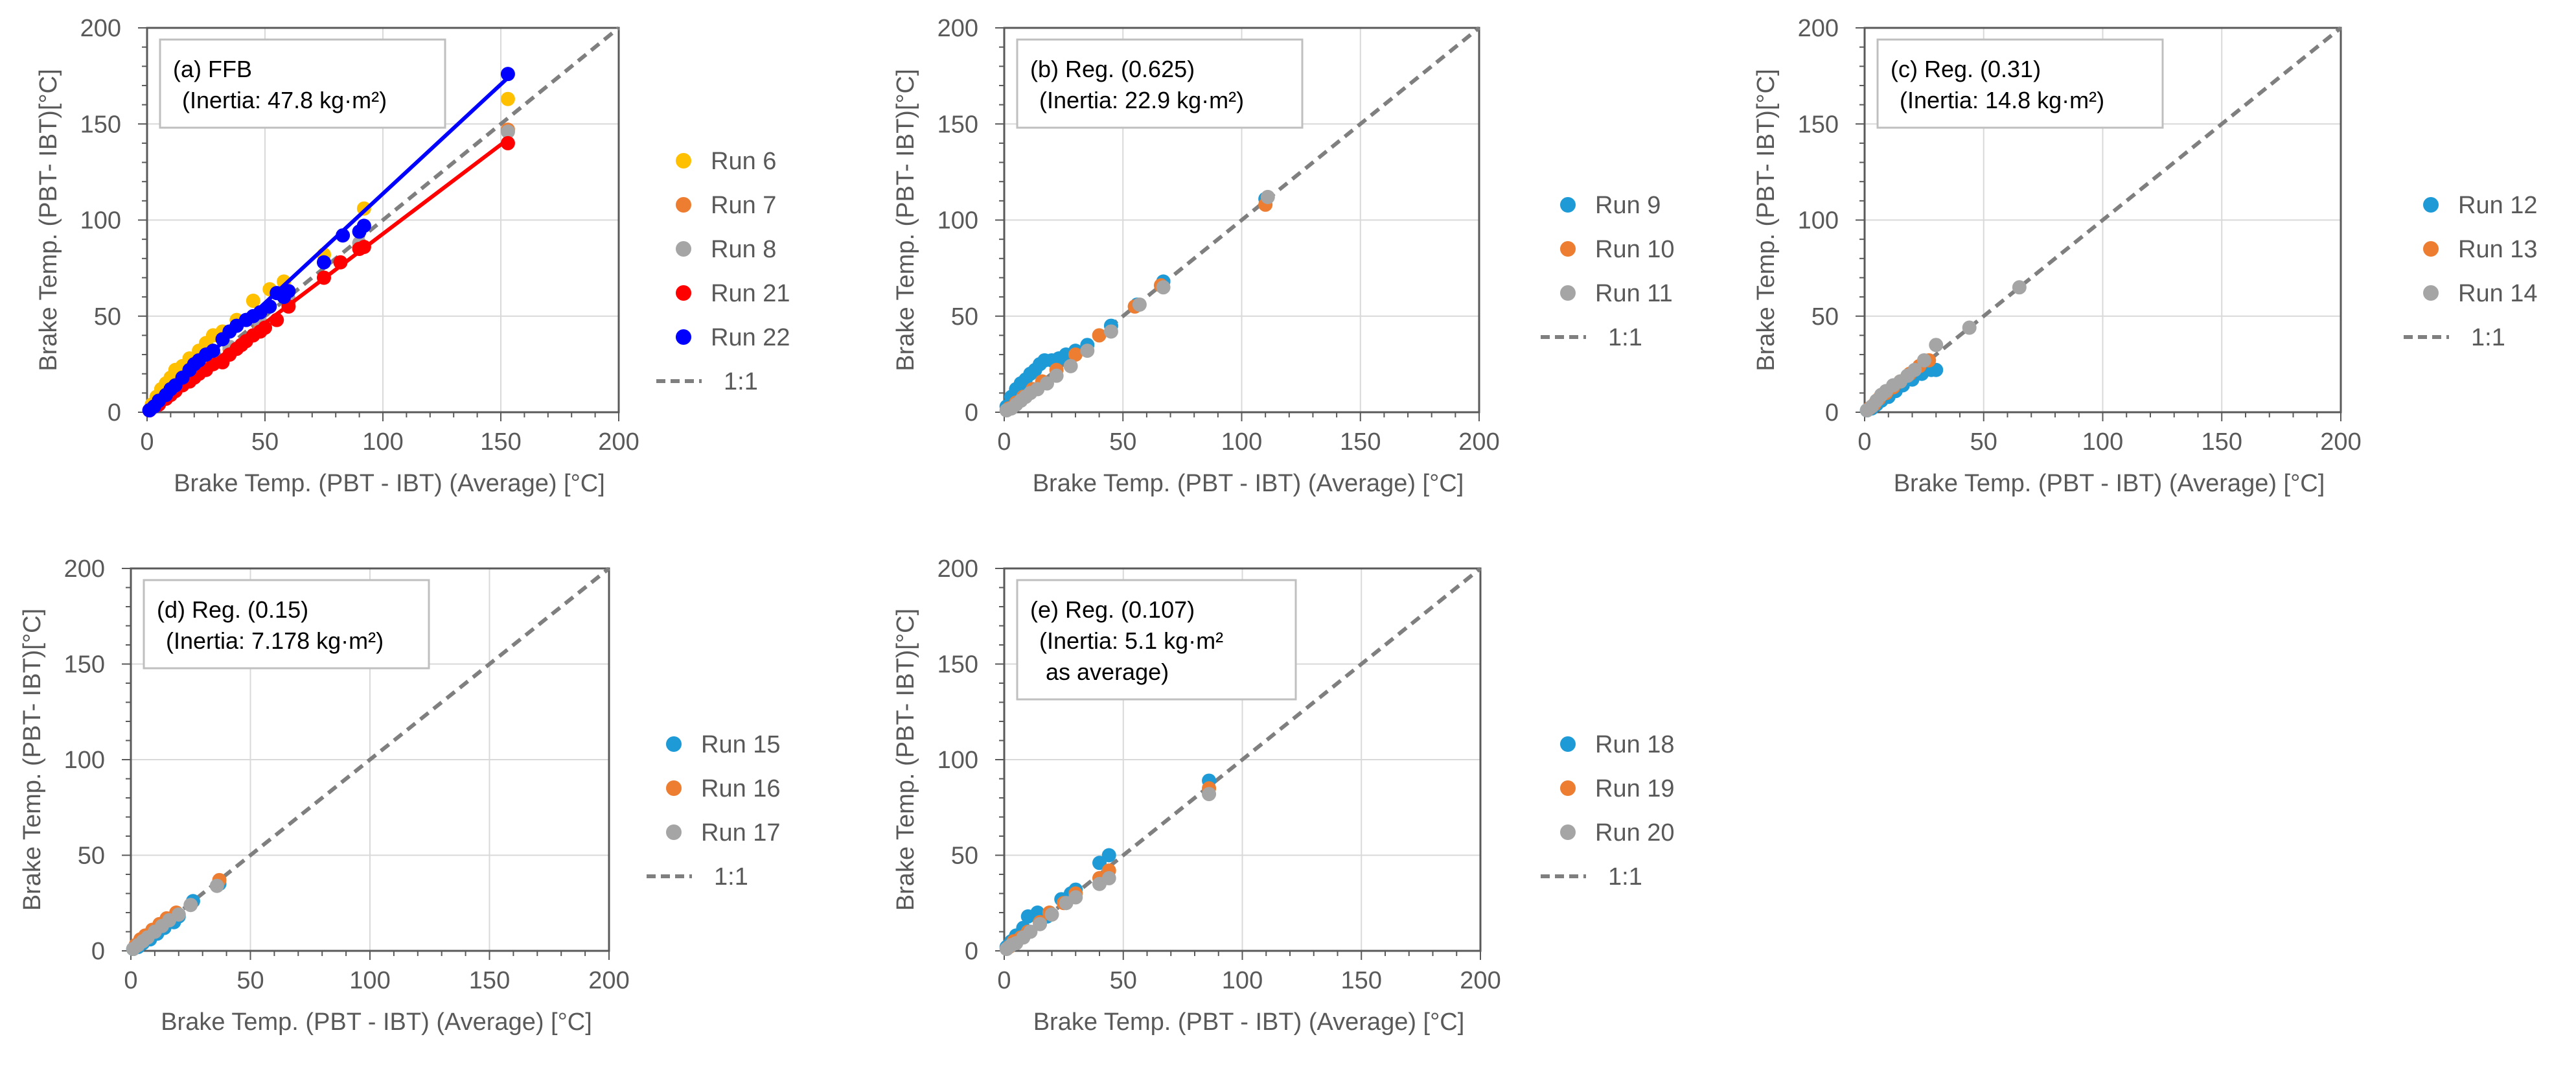  I want to click on reference-line-1to1, so click(2102, 220).